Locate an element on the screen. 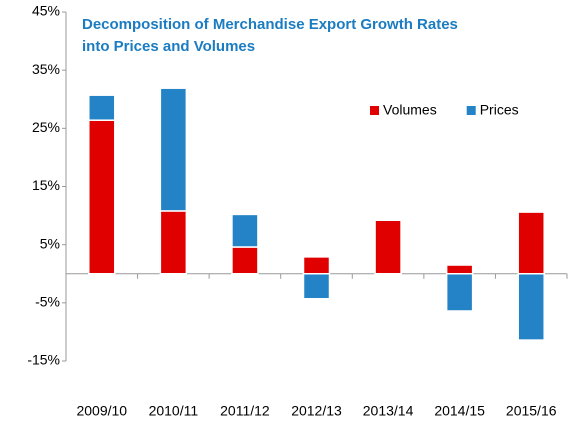  y-tick-label: 35% is located at coordinates (46, 69).